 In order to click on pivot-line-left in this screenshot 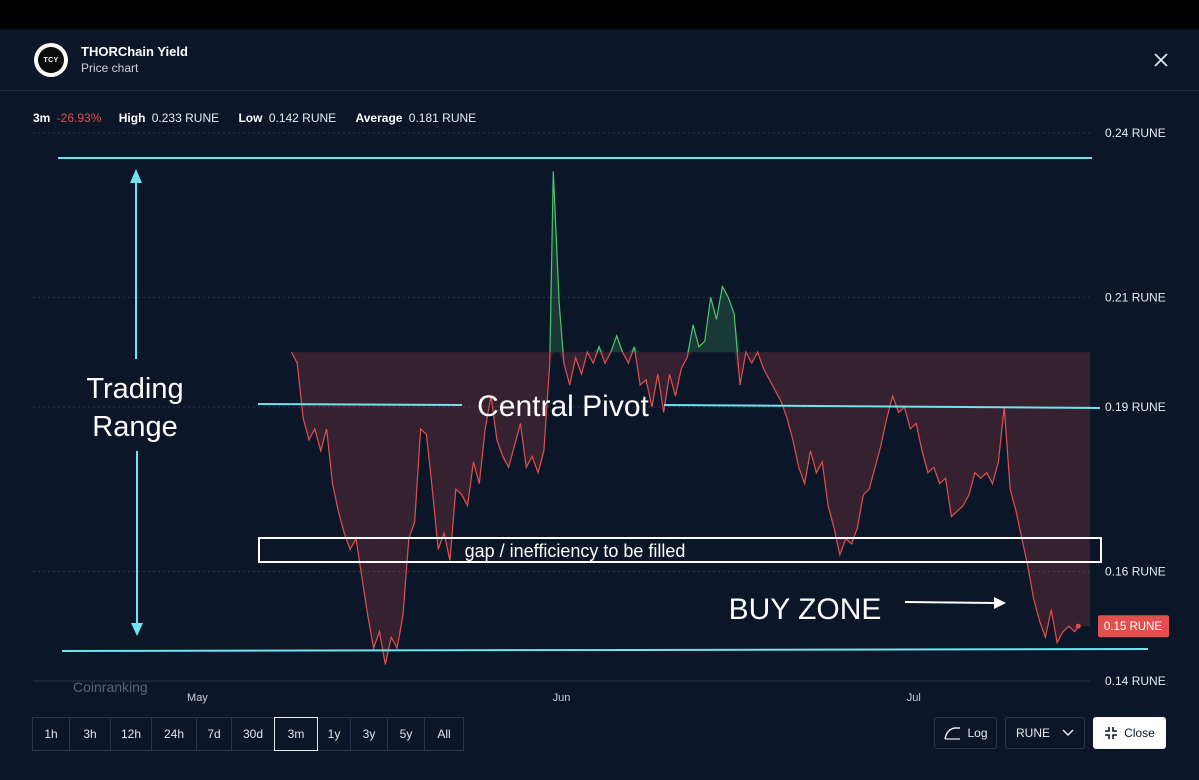, I will do `click(360, 404)`.